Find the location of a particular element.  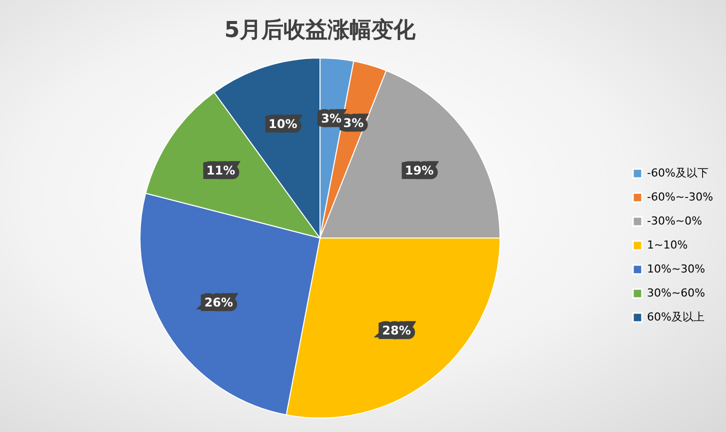

legend-label: 10%~30% is located at coordinates (676, 269).